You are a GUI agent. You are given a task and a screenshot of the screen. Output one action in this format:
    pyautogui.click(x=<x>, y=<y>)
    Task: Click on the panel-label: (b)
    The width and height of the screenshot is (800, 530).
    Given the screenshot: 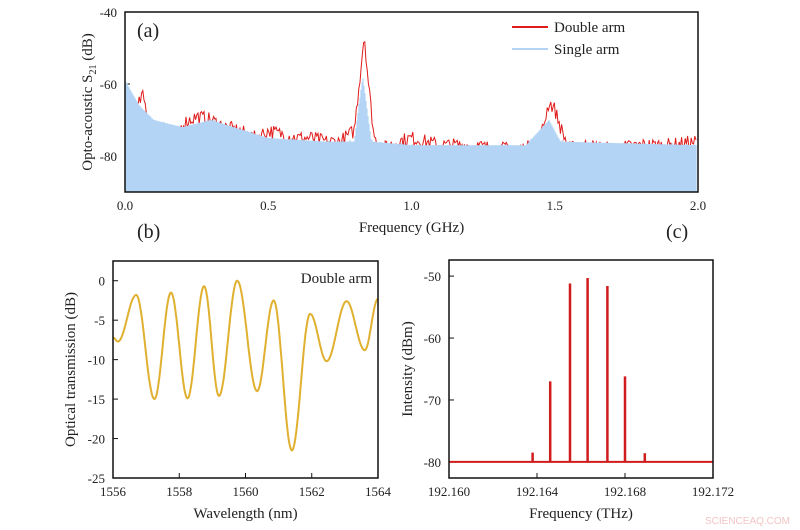 What is the action you would take?
    pyautogui.click(x=148, y=232)
    